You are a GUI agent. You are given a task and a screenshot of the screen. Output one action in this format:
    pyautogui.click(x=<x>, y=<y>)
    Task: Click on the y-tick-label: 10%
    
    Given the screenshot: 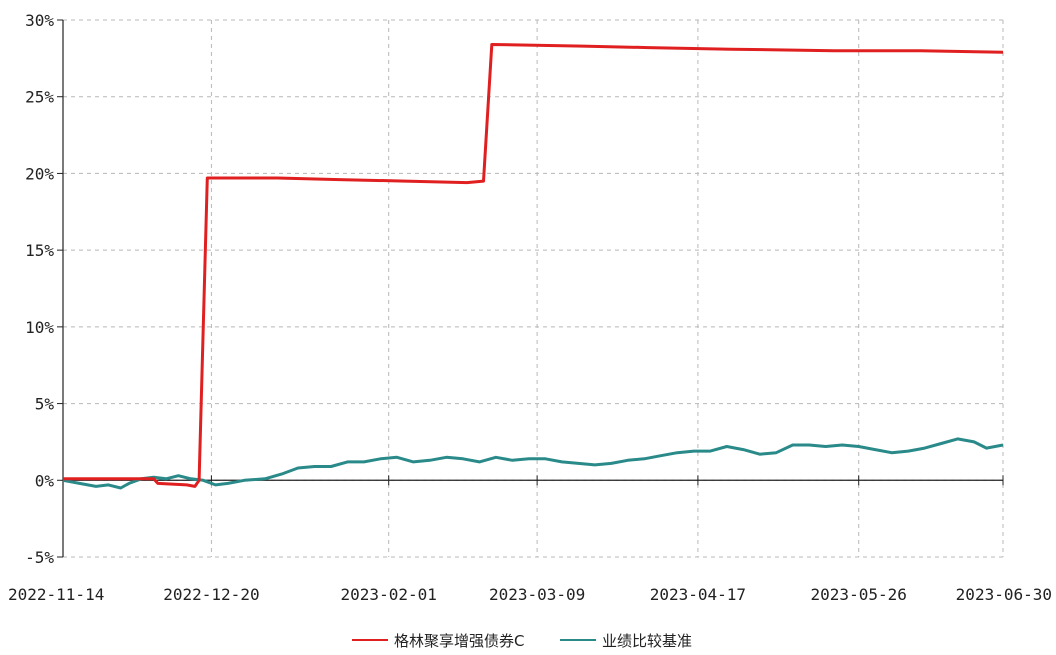 What is the action you would take?
    pyautogui.click(x=39, y=327)
    